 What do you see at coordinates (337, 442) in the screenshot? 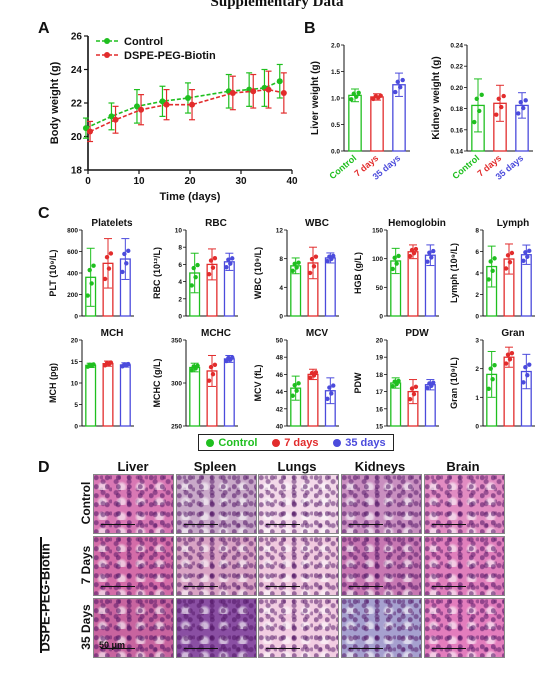
I see `legend-dot-35days` at bounding box center [337, 442].